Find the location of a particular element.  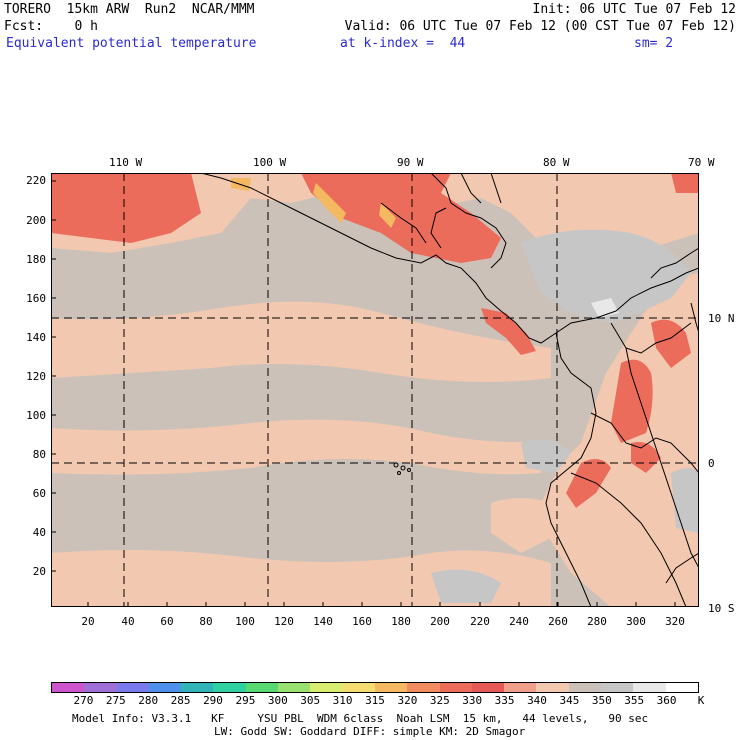

colorbar is located at coordinates (375, 687).